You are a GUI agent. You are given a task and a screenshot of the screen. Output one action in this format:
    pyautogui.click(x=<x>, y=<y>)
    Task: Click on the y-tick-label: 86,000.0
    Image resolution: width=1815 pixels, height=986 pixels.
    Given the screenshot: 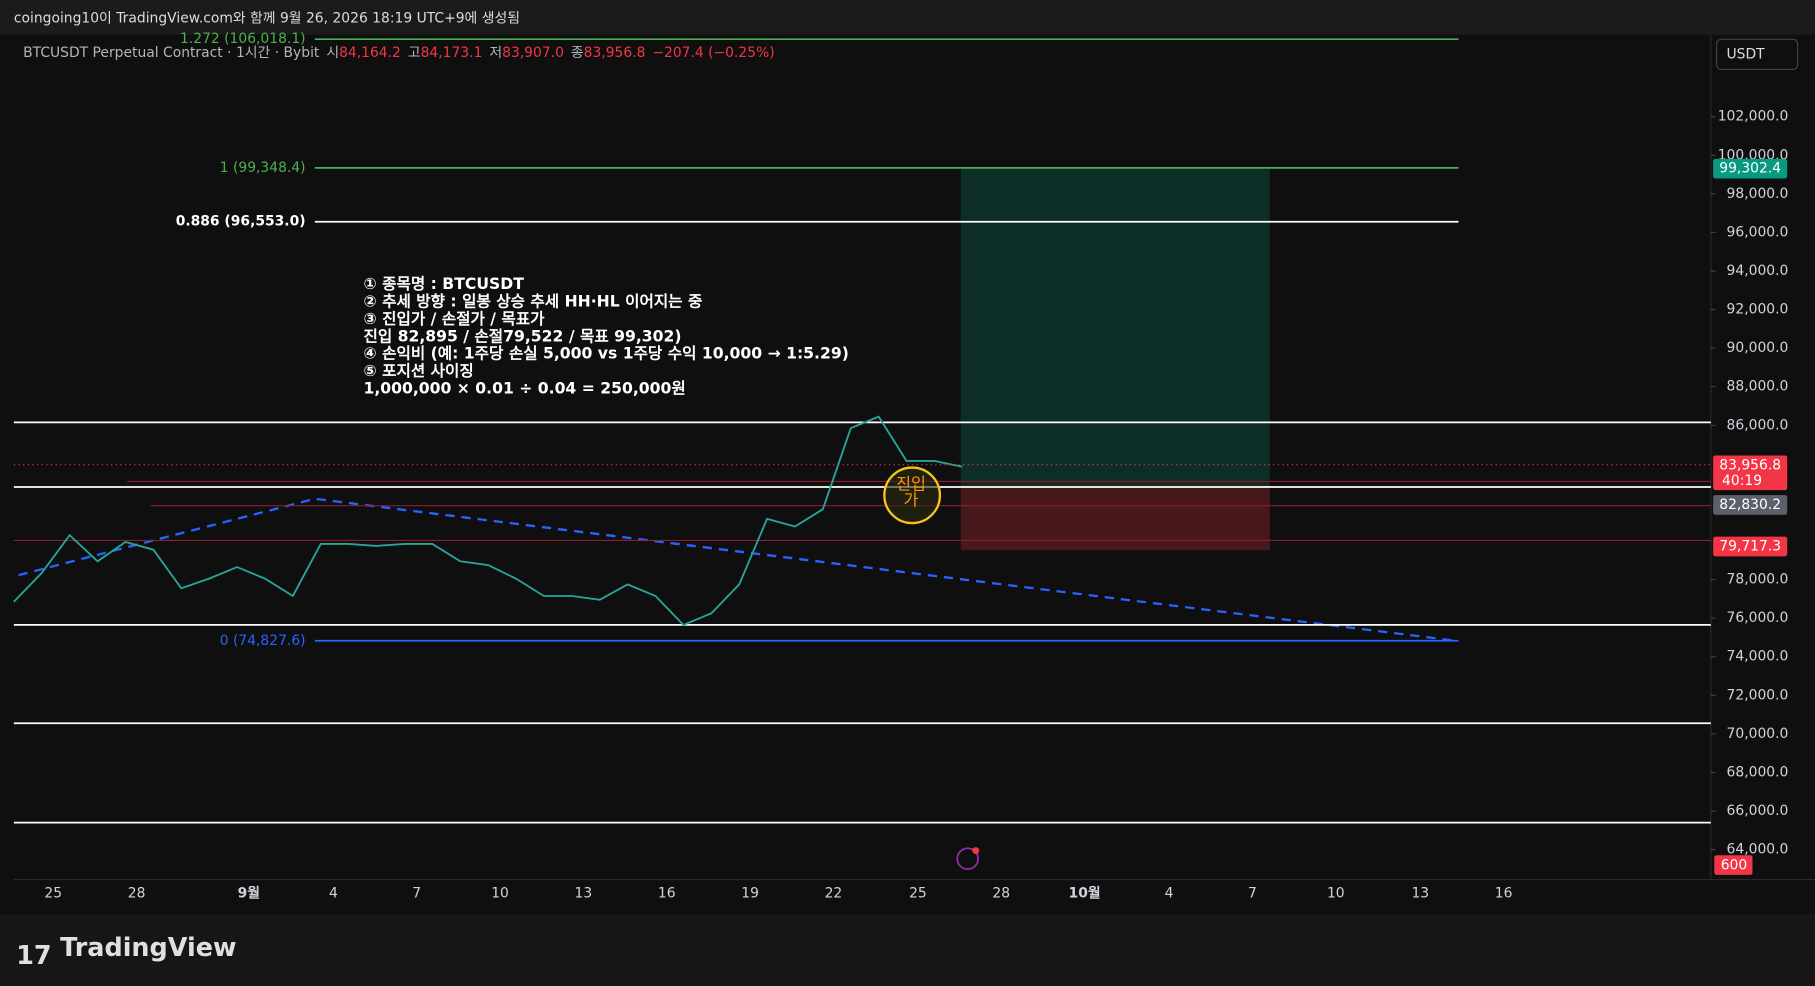 What is the action you would take?
    pyautogui.click(x=1758, y=425)
    